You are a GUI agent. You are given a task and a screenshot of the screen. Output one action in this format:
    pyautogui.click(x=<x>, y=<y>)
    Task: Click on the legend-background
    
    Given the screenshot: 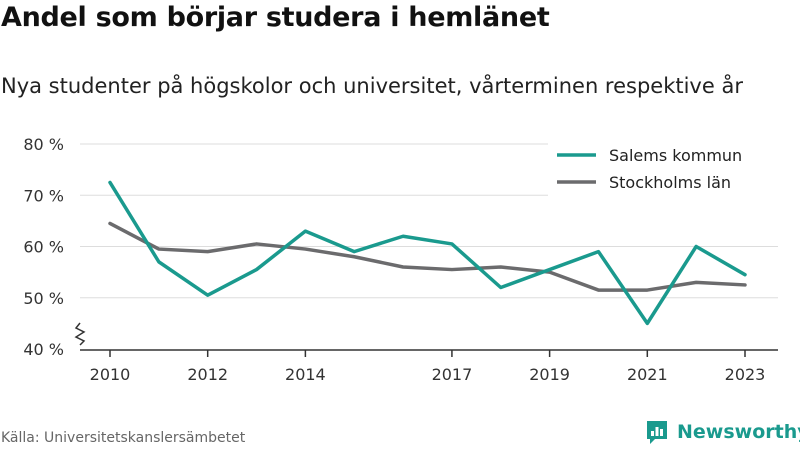 What is the action you would take?
    pyautogui.click(x=664, y=170)
    